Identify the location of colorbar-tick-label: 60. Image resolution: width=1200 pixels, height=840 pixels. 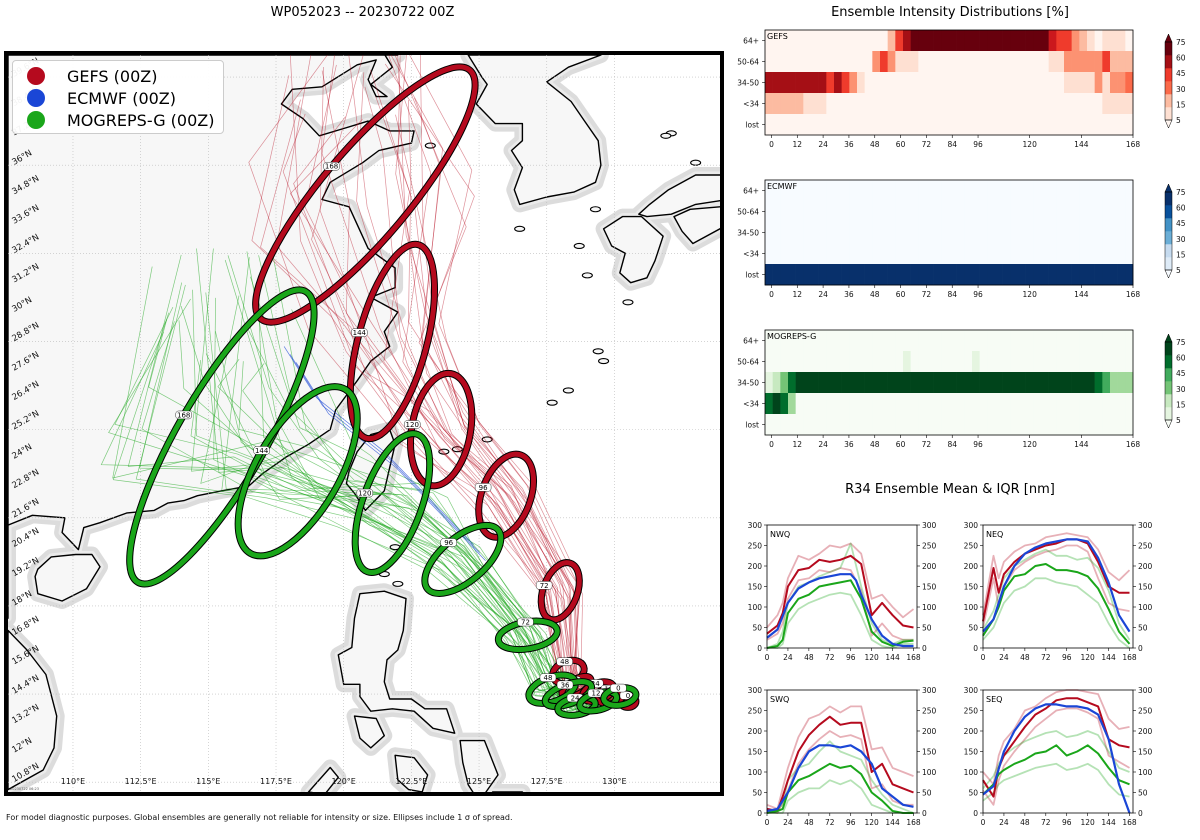
(1181, 58).